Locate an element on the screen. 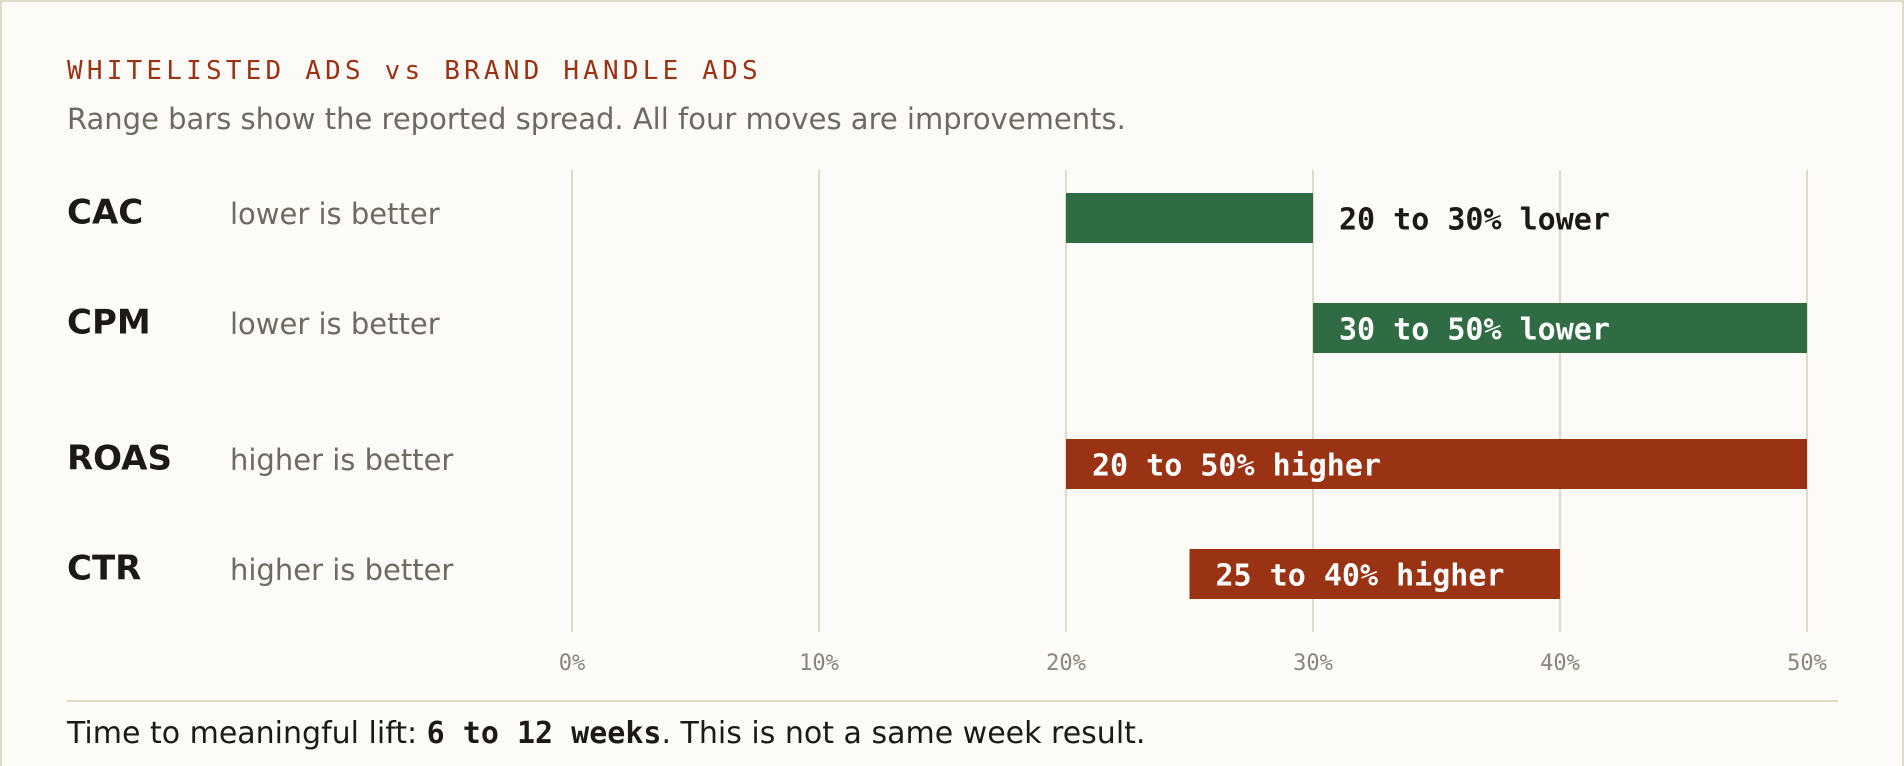  x-tick-label: 40% is located at coordinates (1560, 663).